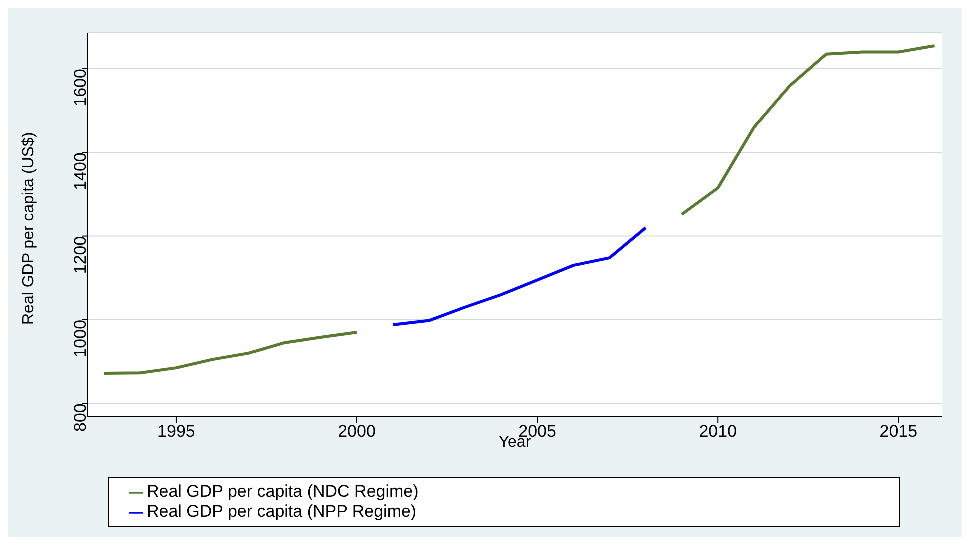 The width and height of the screenshot is (970, 545). What do you see at coordinates (80, 339) in the screenshot?
I see `y-tick-label: 1000` at bounding box center [80, 339].